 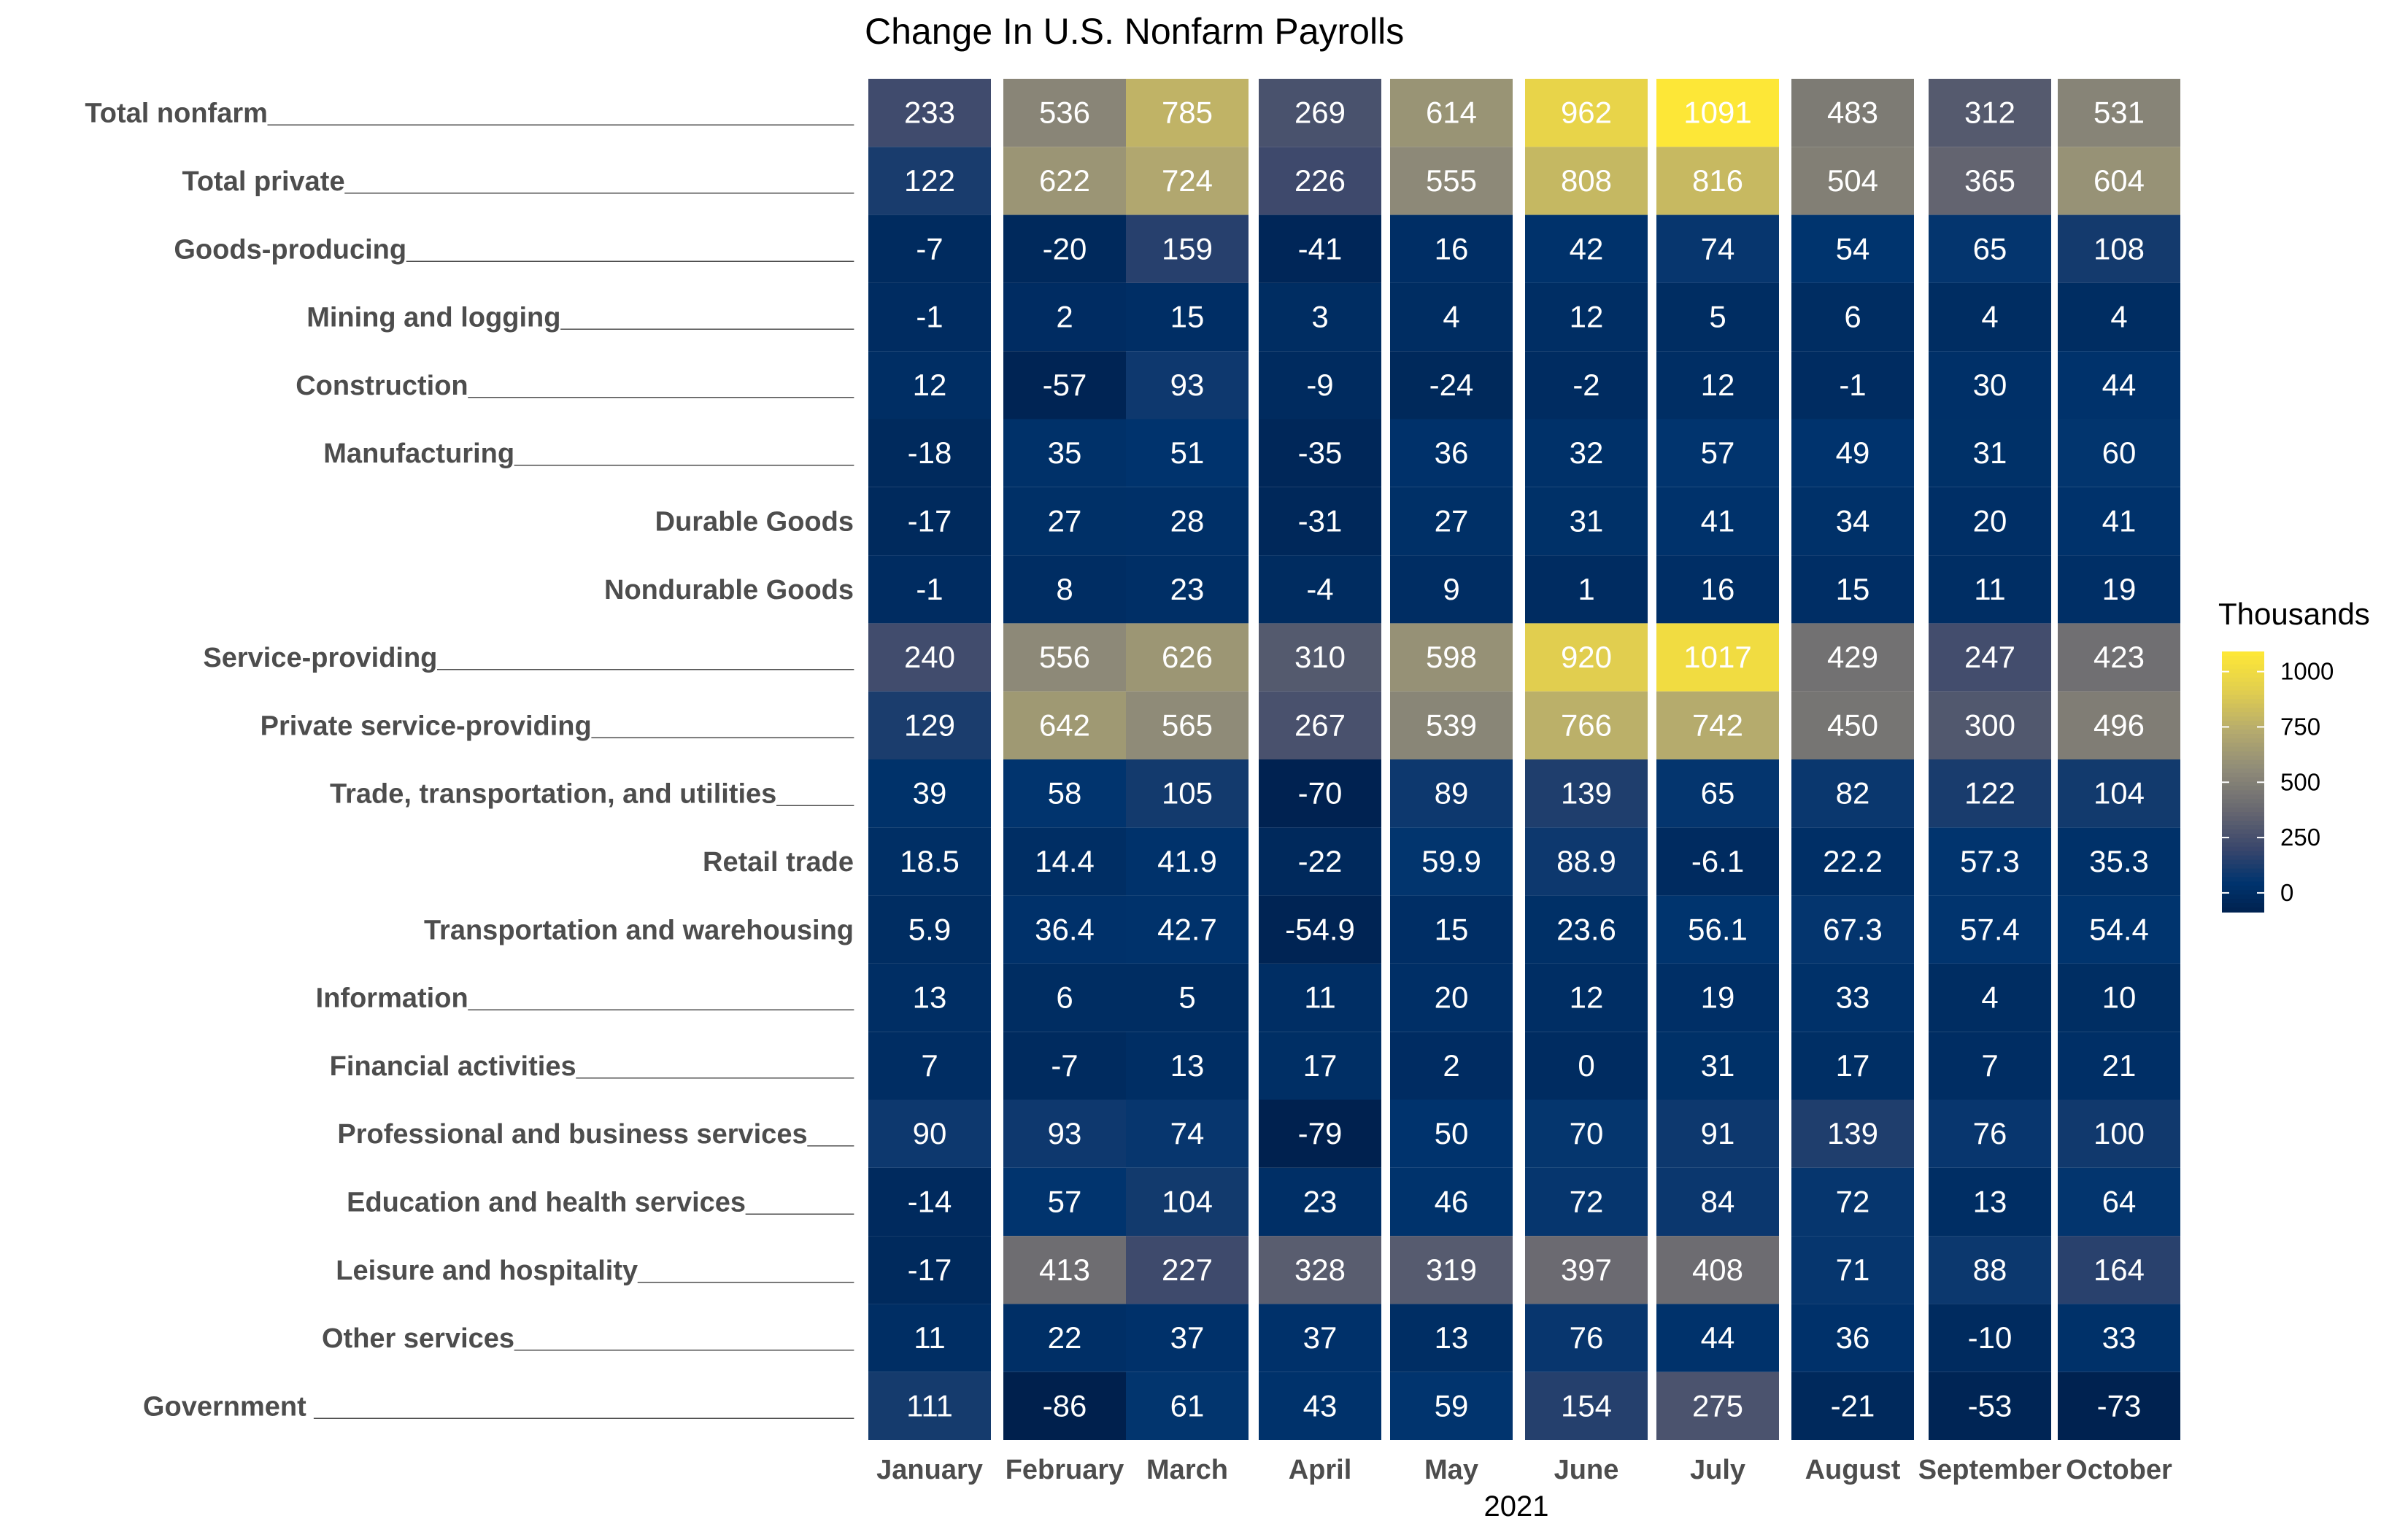 What do you see at coordinates (1586, 1066) in the screenshot?
I see `cell-value-label: 0` at bounding box center [1586, 1066].